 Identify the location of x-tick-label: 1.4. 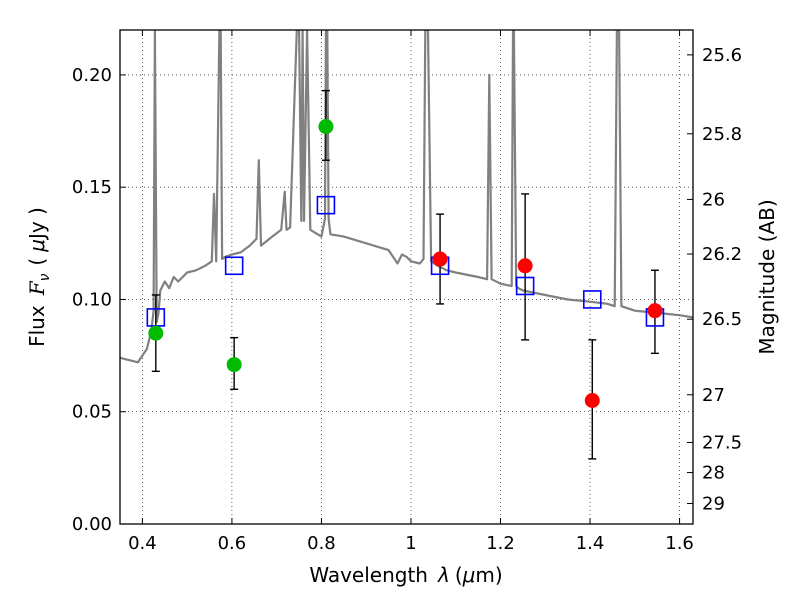
(590, 543).